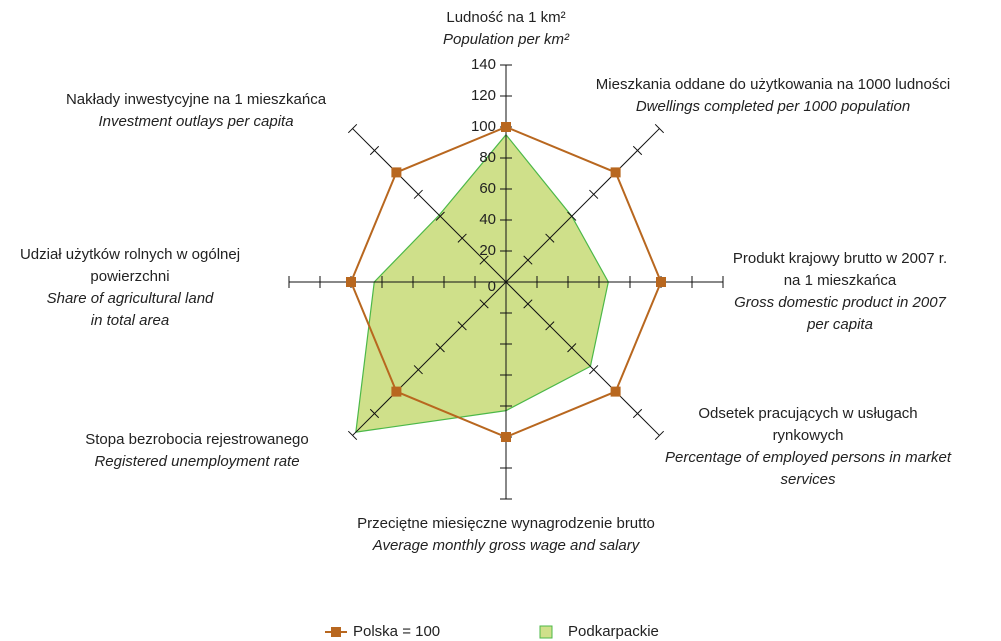  What do you see at coordinates (336, 632) in the screenshot?
I see `legend-marker` at bounding box center [336, 632].